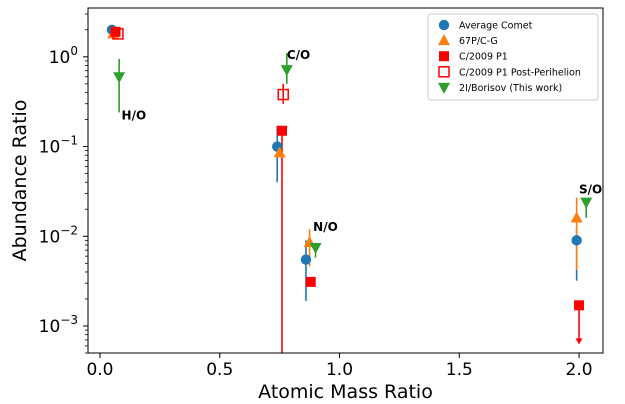 The width and height of the screenshot is (625, 404). Describe the element at coordinates (219, 370) in the screenshot. I see `x-tick-label: 0.5` at that location.